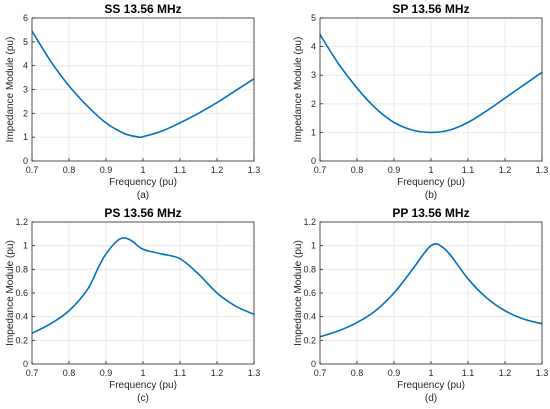 This screenshot has width=550, height=409. Describe the element at coordinates (25, 18) in the screenshot. I see `y-tick-label: 6` at that location.